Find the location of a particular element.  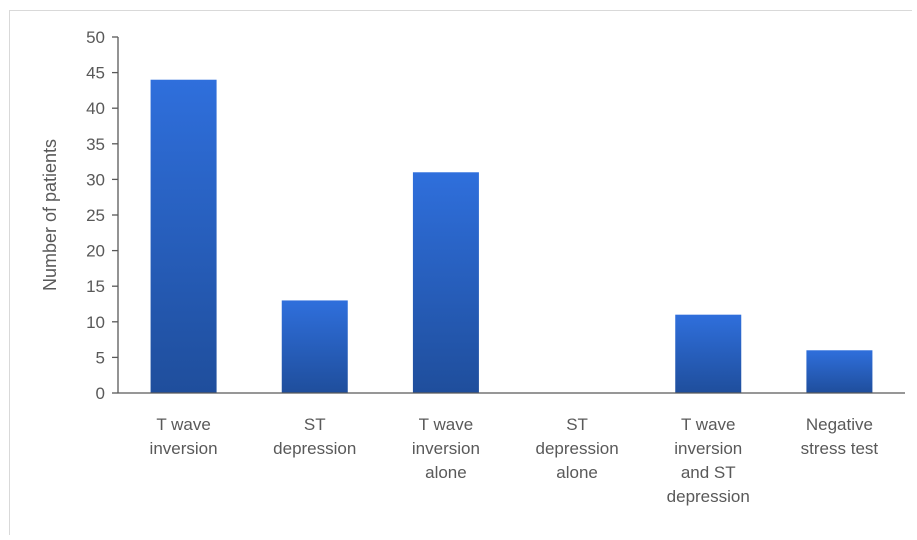

y-axis: 0 5 10 15 20 25 30 35 40 45 50 is located at coordinates (102, 215).